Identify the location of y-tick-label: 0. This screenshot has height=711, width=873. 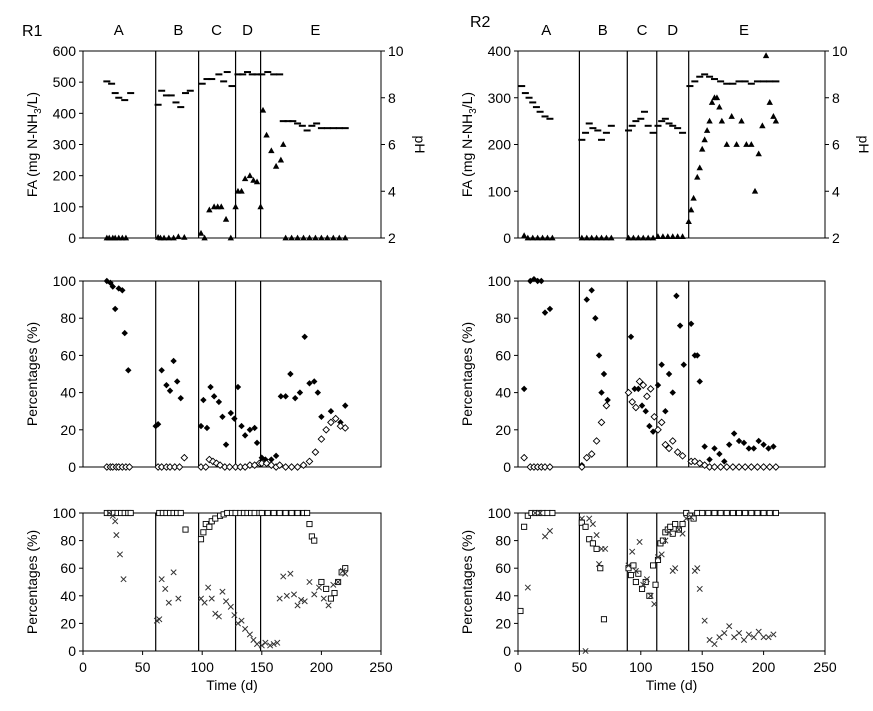
(507, 238).